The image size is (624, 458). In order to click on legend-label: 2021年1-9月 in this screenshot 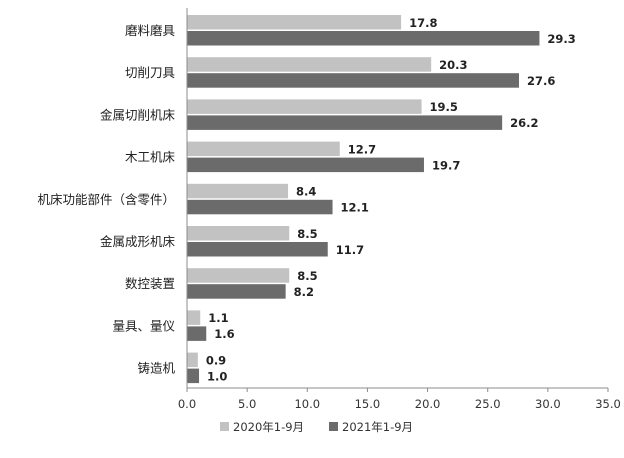, I will do `click(377, 427)`.